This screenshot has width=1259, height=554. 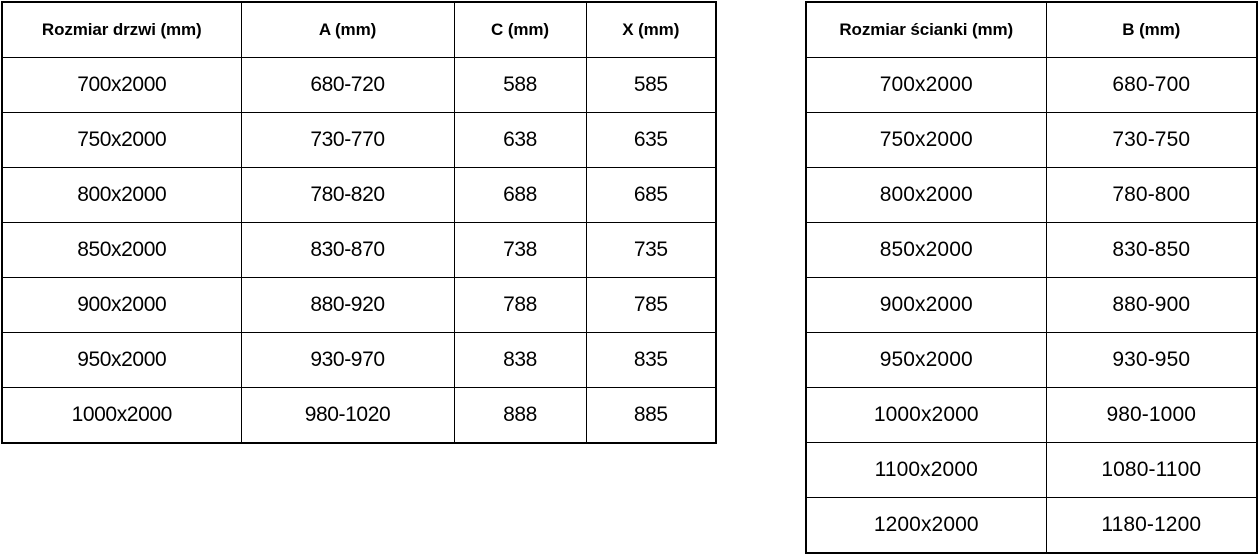 What do you see at coordinates (926, 360) in the screenshot?
I see `cell-wall-size: 950x2000` at bounding box center [926, 360].